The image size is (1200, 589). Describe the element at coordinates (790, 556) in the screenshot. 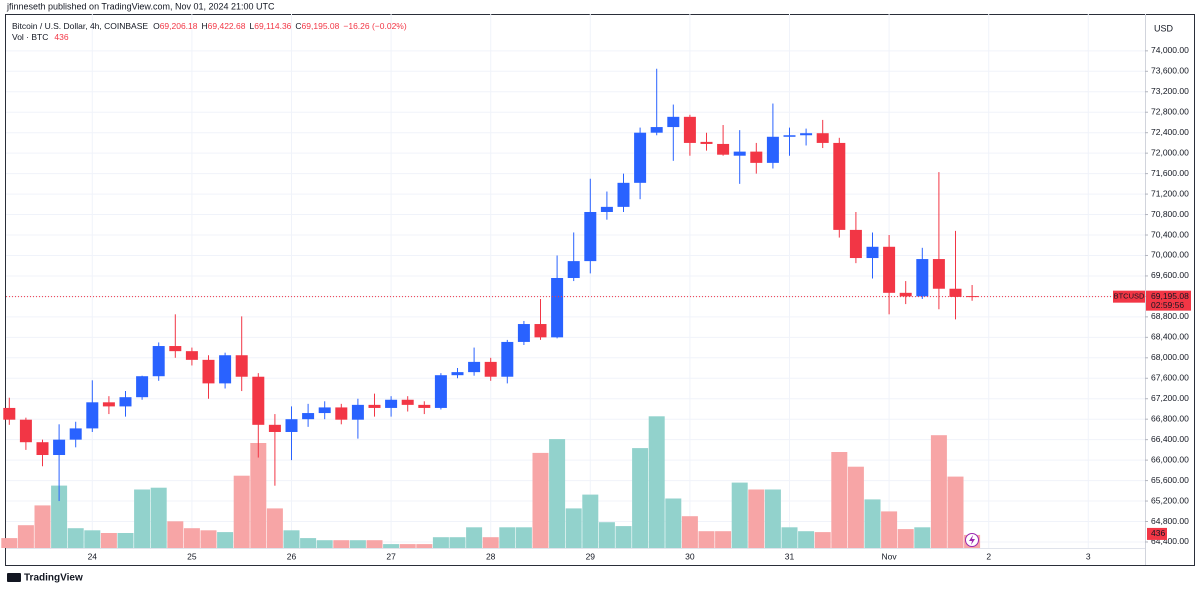

I see `x-tick-label: 31` at that location.